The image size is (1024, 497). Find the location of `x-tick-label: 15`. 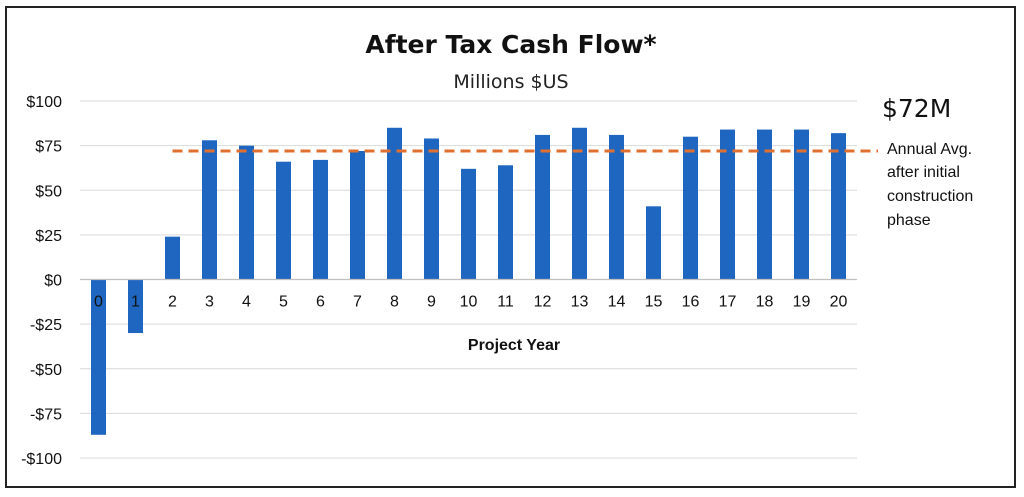

x-tick-label: 15 is located at coordinates (654, 302).